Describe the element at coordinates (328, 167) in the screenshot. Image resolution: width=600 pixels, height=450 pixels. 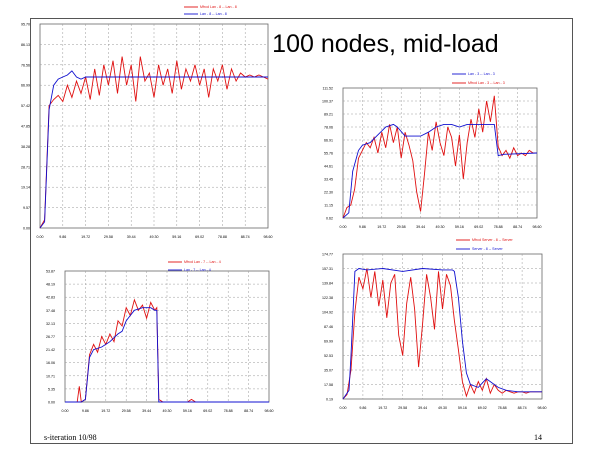
I see `y-tick-label: 44.61` at that location.